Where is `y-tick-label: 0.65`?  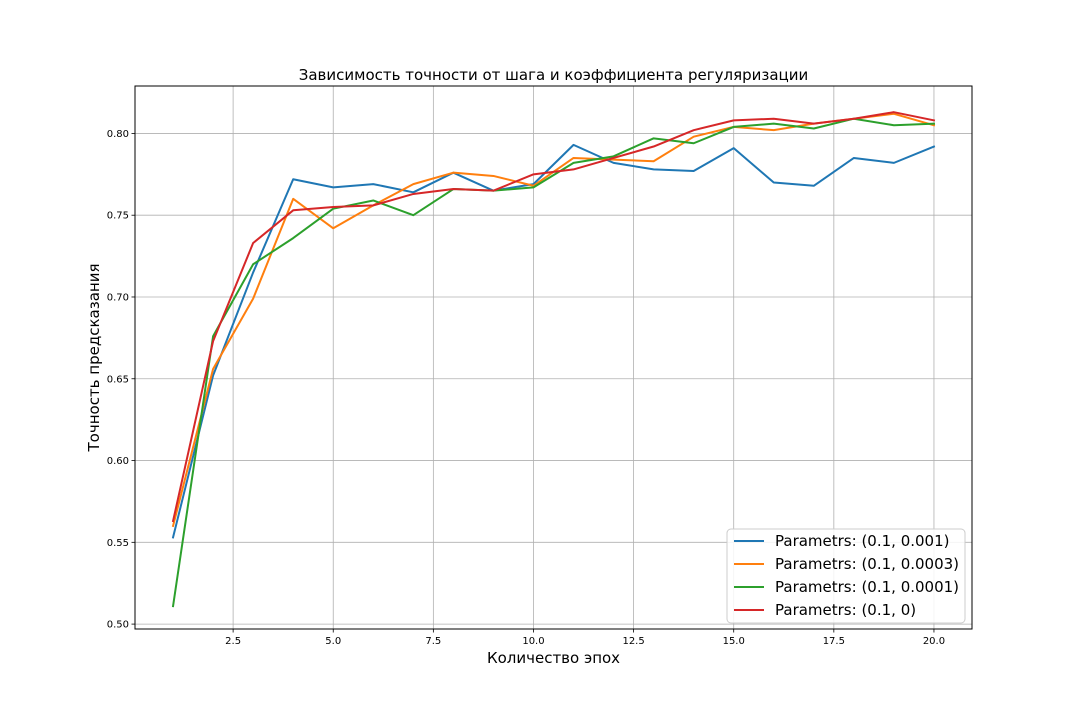
y-tick-label: 0.65 is located at coordinates (118, 379).